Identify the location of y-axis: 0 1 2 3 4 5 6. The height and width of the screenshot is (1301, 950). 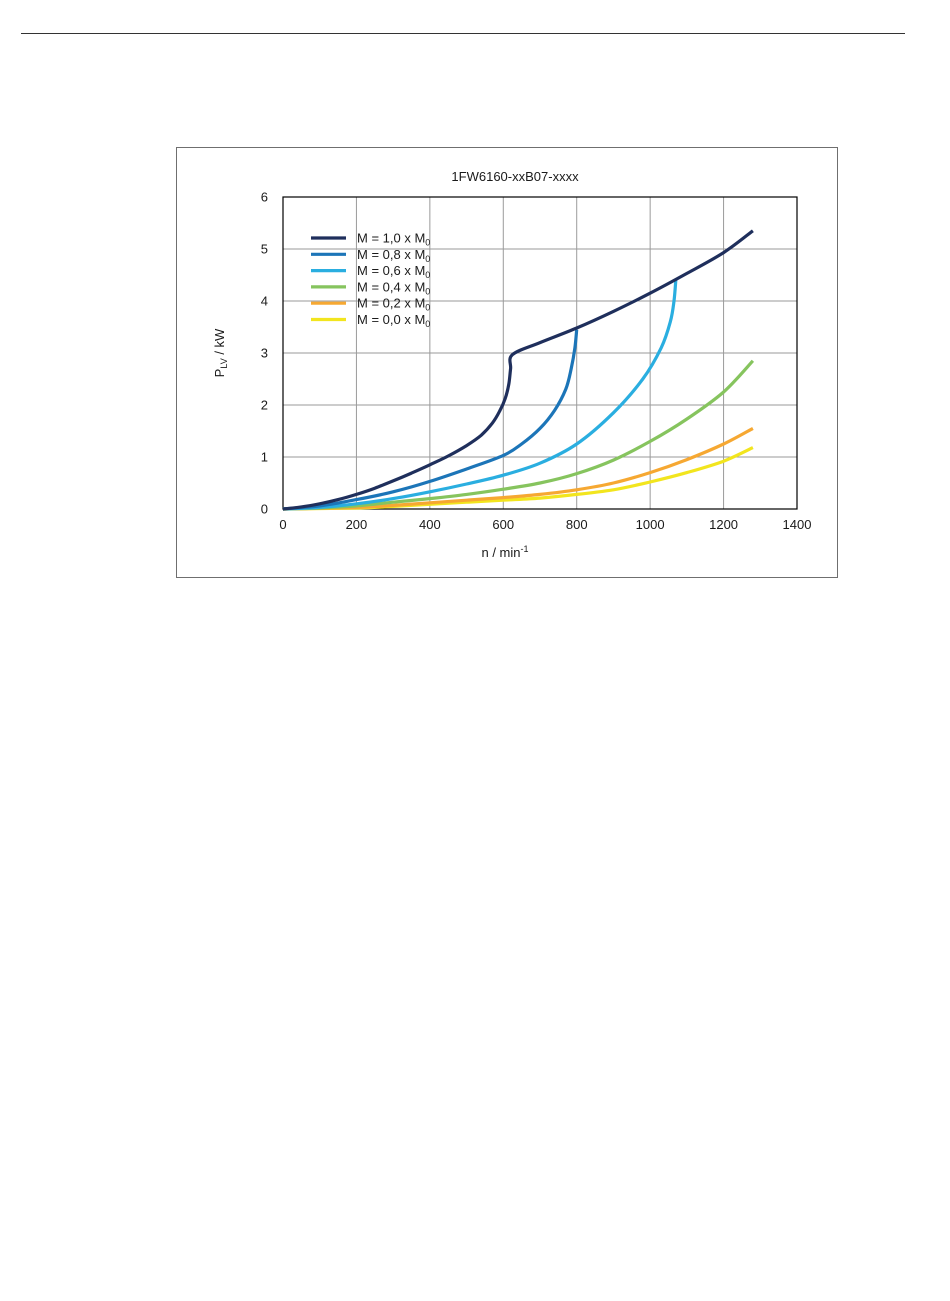
(264, 353).